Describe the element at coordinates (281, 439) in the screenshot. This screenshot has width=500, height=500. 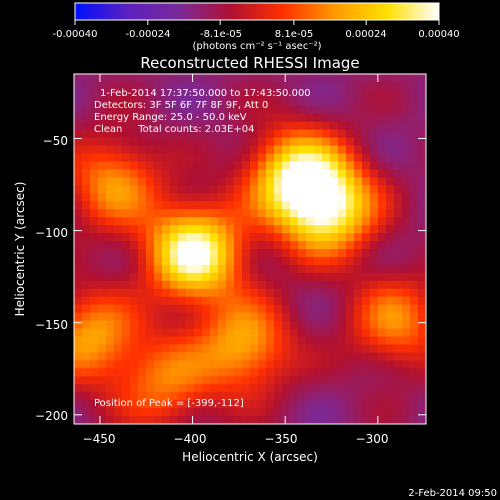
I see `x-tick-label: −350` at that location.